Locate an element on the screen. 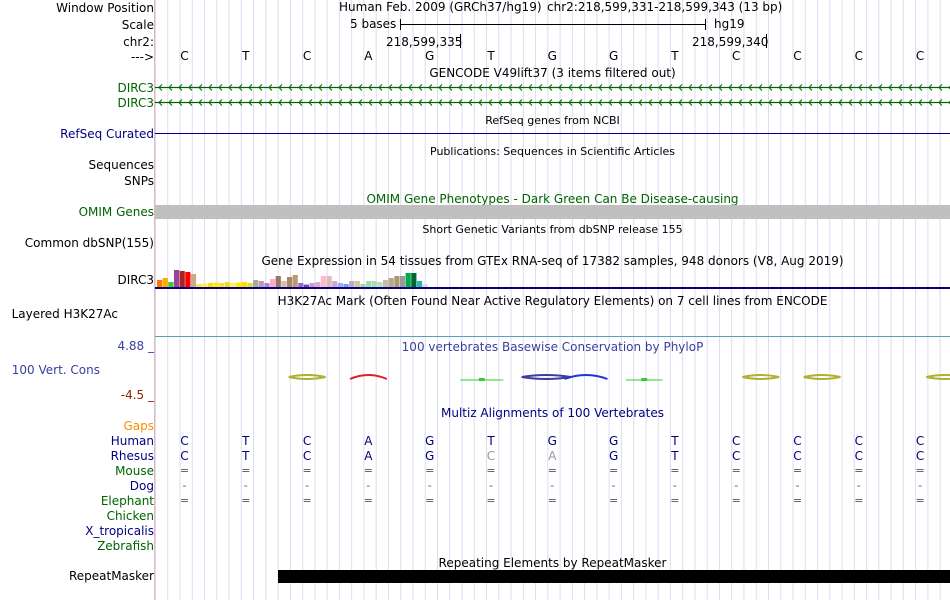 Image resolution: width=950 pixels, height=600 pixels. species-label-elephant: Elephant is located at coordinates (127, 501).